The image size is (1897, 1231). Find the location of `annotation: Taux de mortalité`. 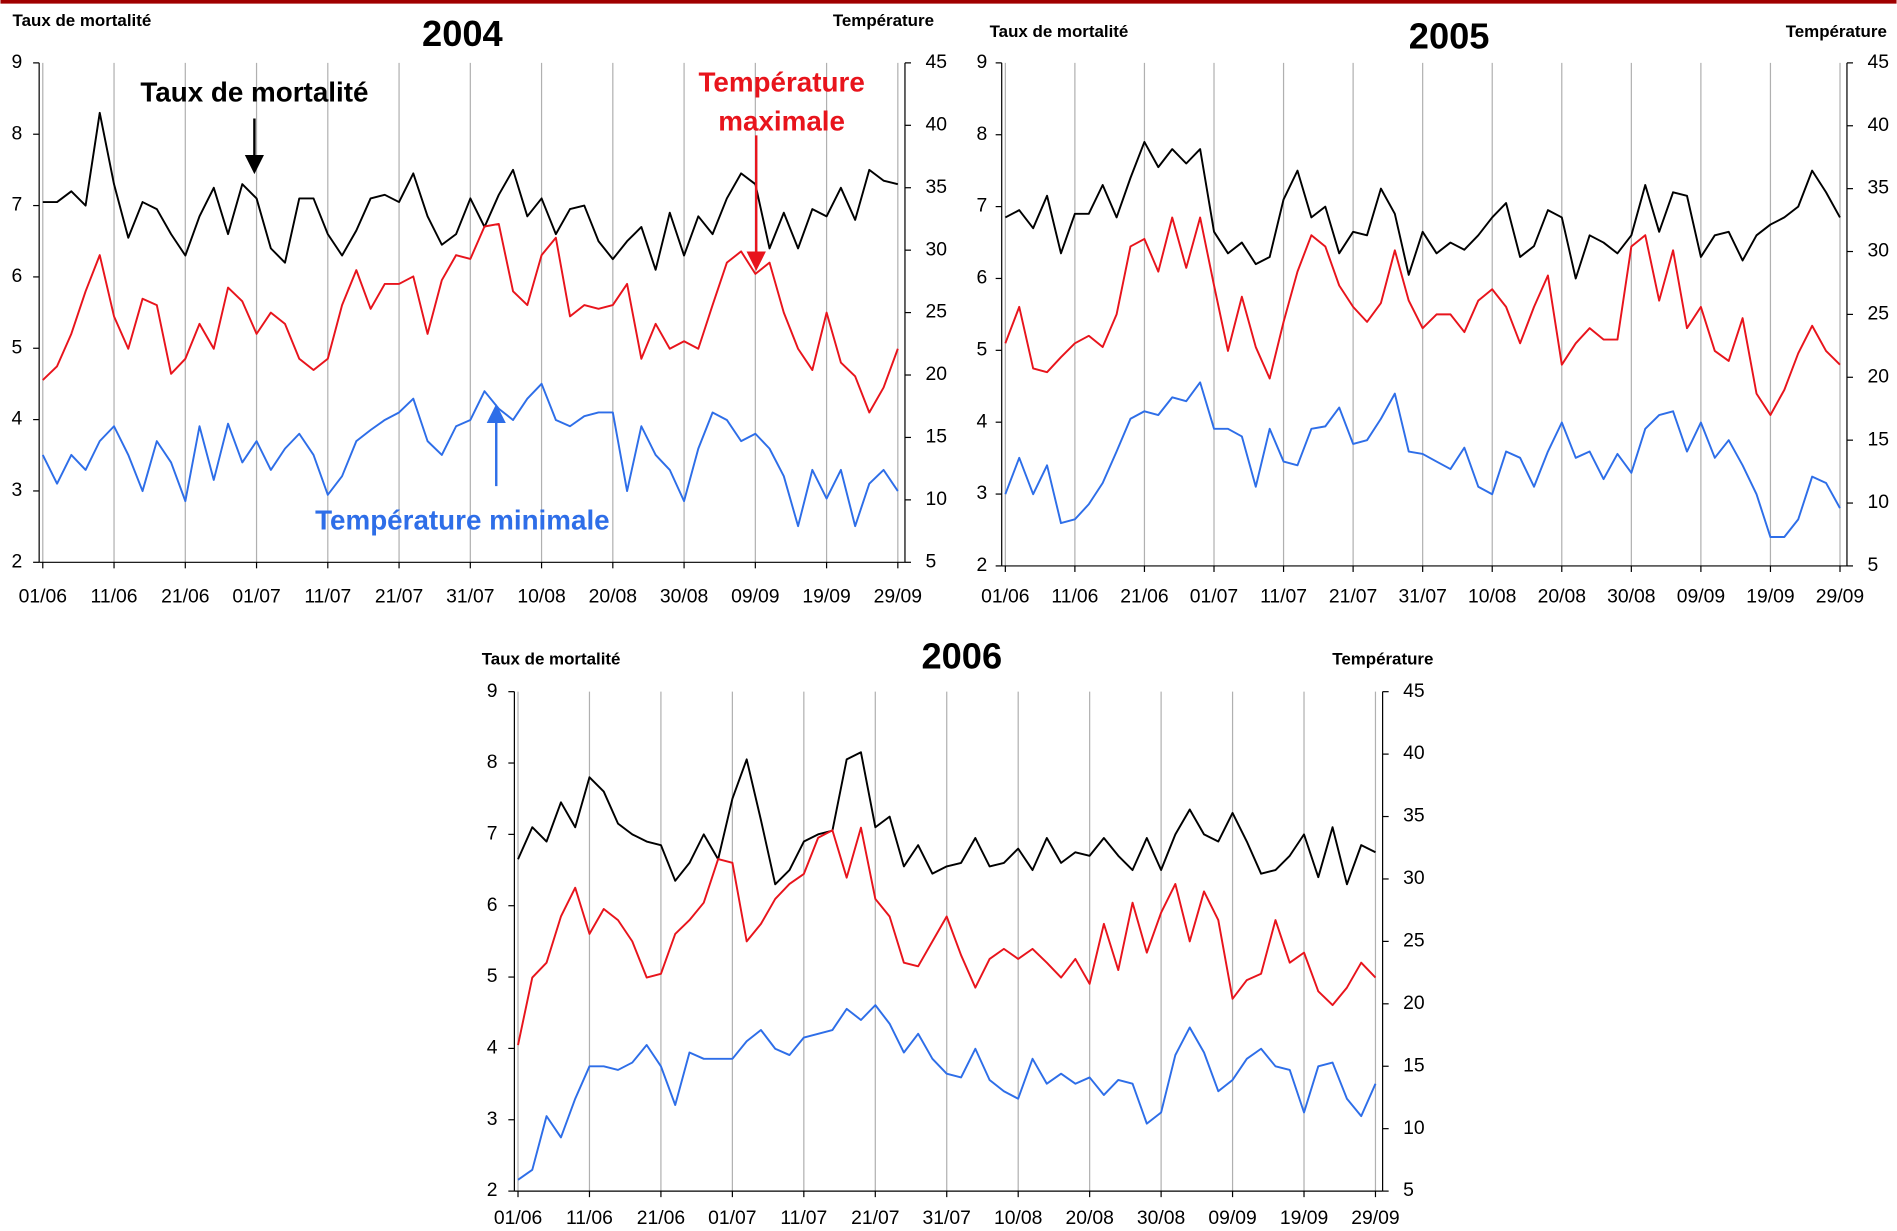

annotation: Taux de mortalité is located at coordinates (254, 92).